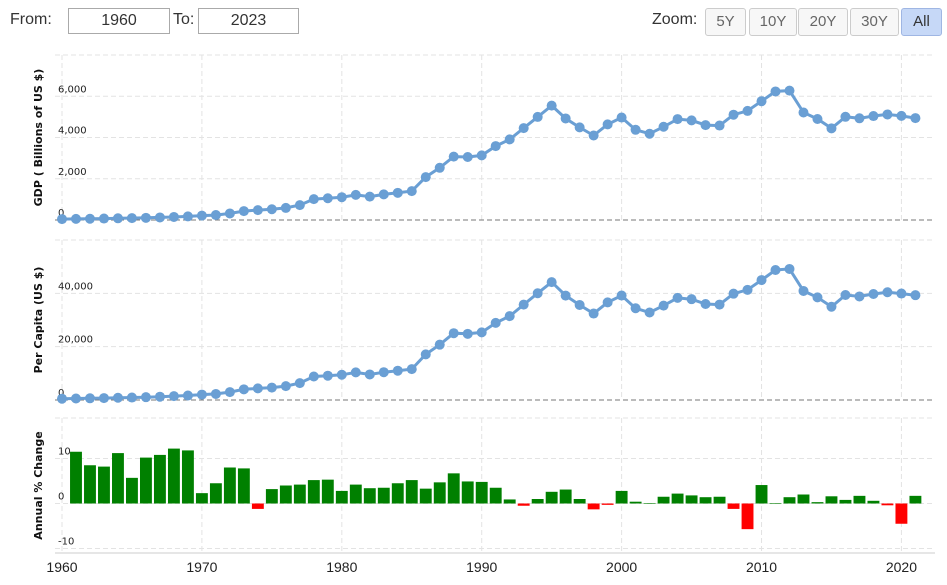 The image size is (947, 585). I want to click on zoom-button: 30Y, so click(874, 22).